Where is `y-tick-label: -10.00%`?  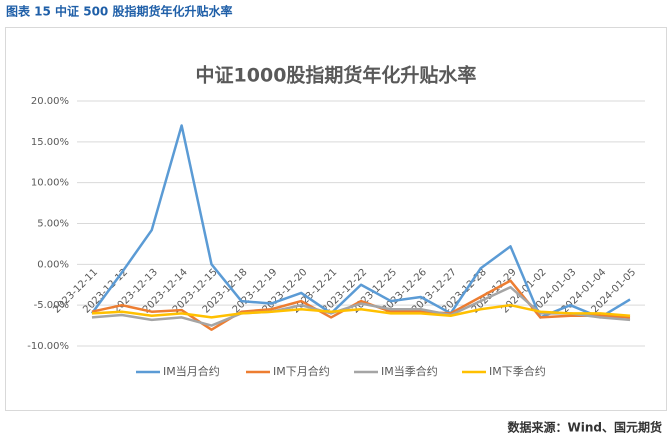 y-tick-label: -10.00% is located at coordinates (48, 346).